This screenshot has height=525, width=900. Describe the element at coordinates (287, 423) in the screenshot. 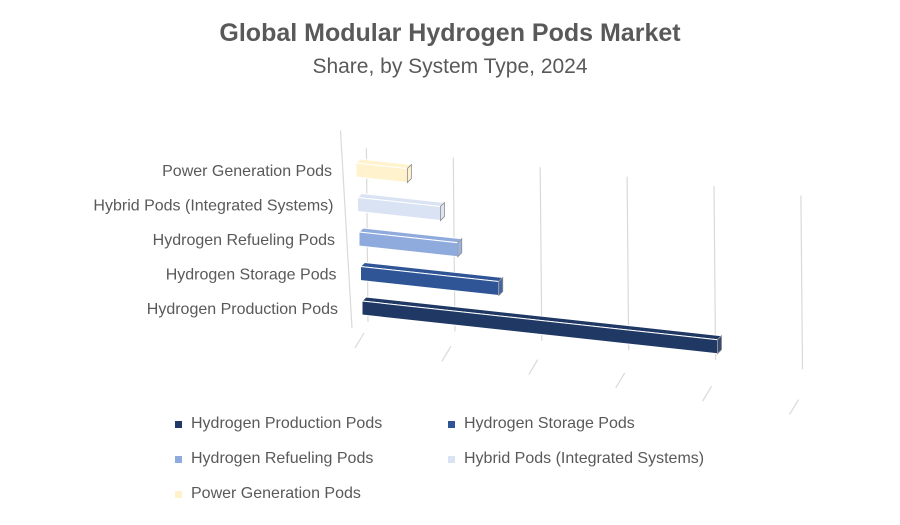

I see `legend-label: Hydrogen Production Pods` at that location.